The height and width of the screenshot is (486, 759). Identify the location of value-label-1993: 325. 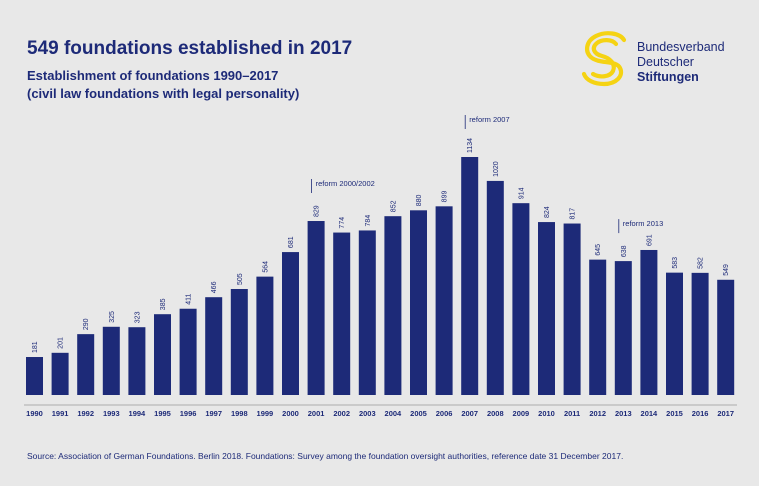
(112, 317).